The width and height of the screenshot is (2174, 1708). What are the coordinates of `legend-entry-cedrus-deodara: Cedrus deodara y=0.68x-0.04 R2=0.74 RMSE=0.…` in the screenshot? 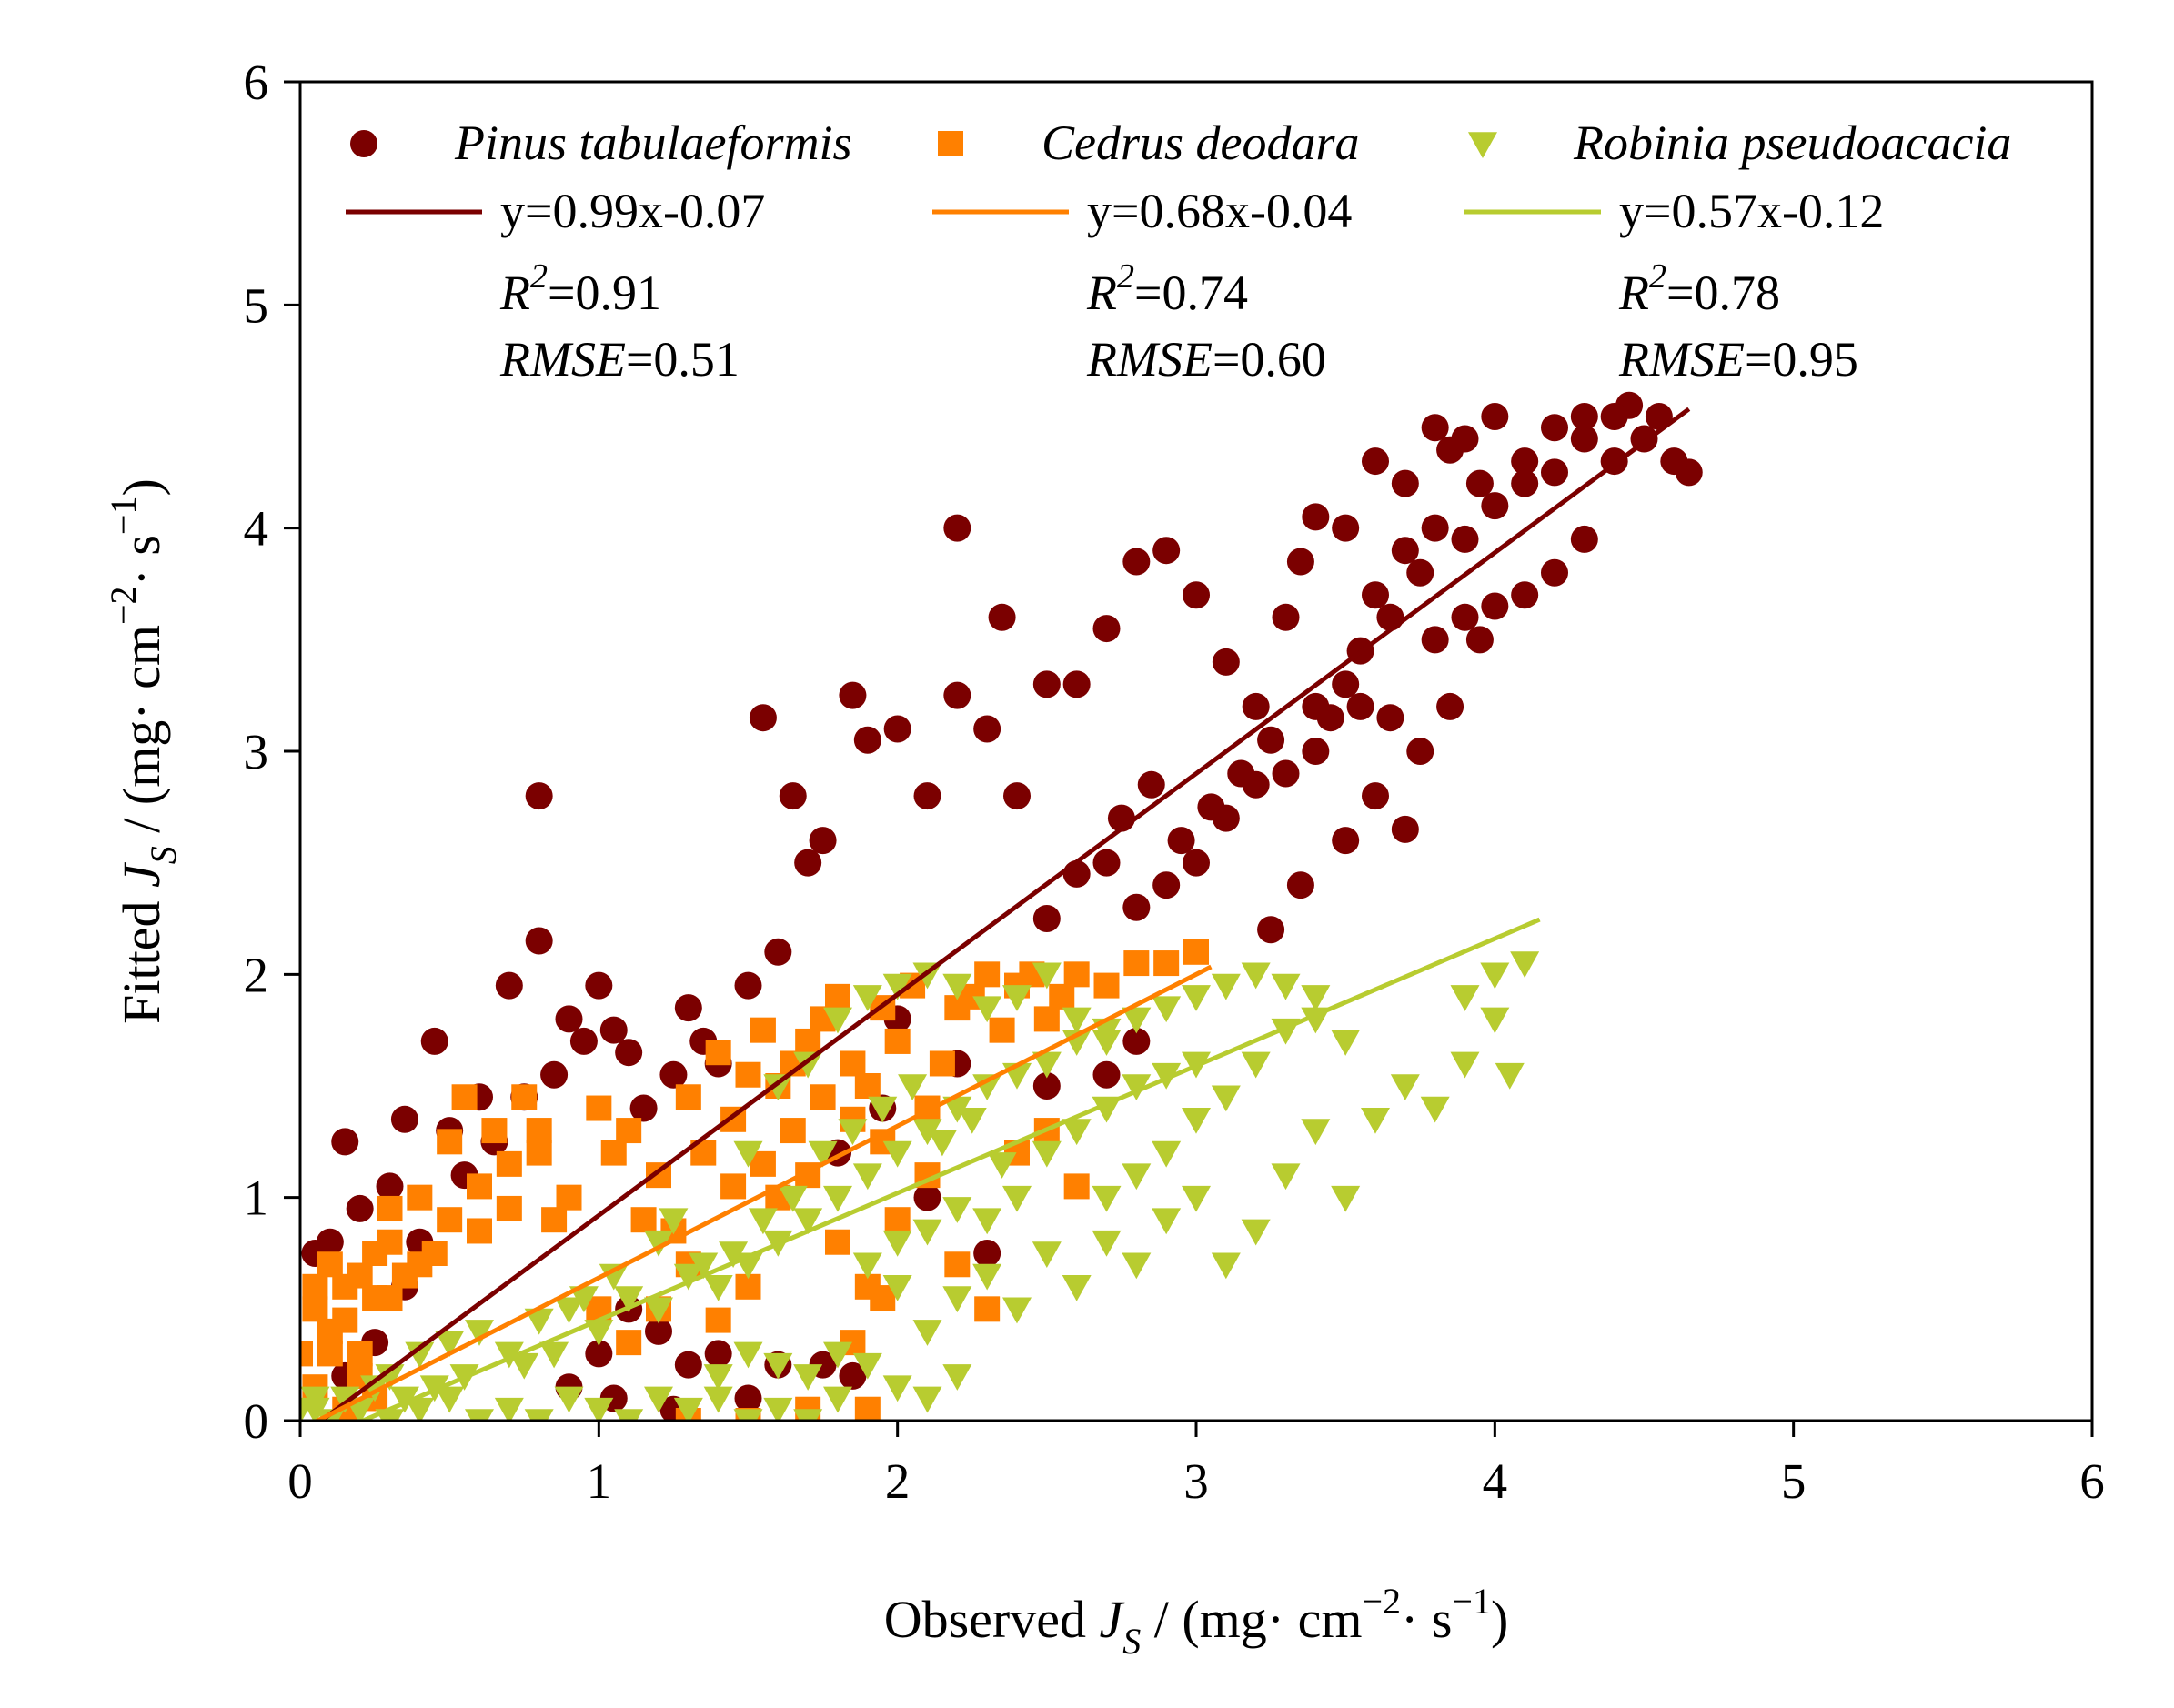 It's located at (1146, 252).